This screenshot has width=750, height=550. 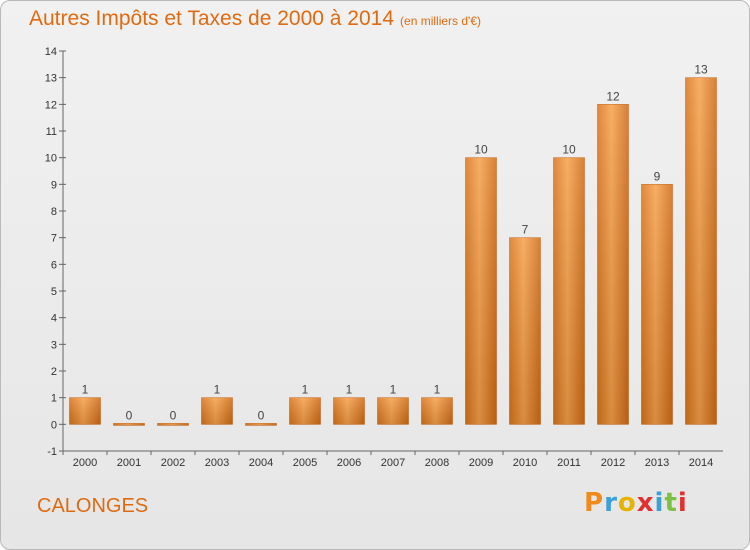 What do you see at coordinates (645, 503) in the screenshot?
I see `logo-letter: x` at bounding box center [645, 503].